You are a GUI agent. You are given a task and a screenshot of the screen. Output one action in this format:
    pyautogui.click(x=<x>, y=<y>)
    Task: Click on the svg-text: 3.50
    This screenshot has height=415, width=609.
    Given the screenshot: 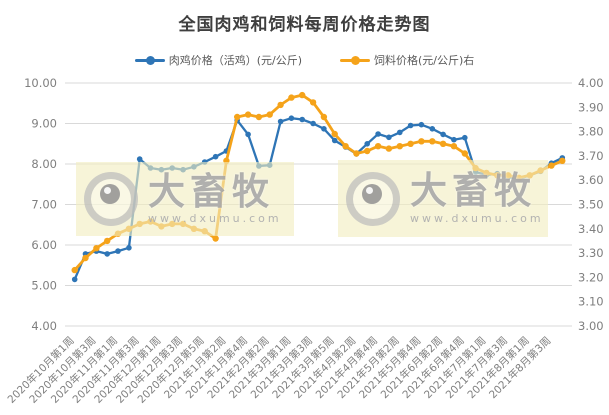 What is the action you would take?
    pyautogui.click(x=591, y=205)
    